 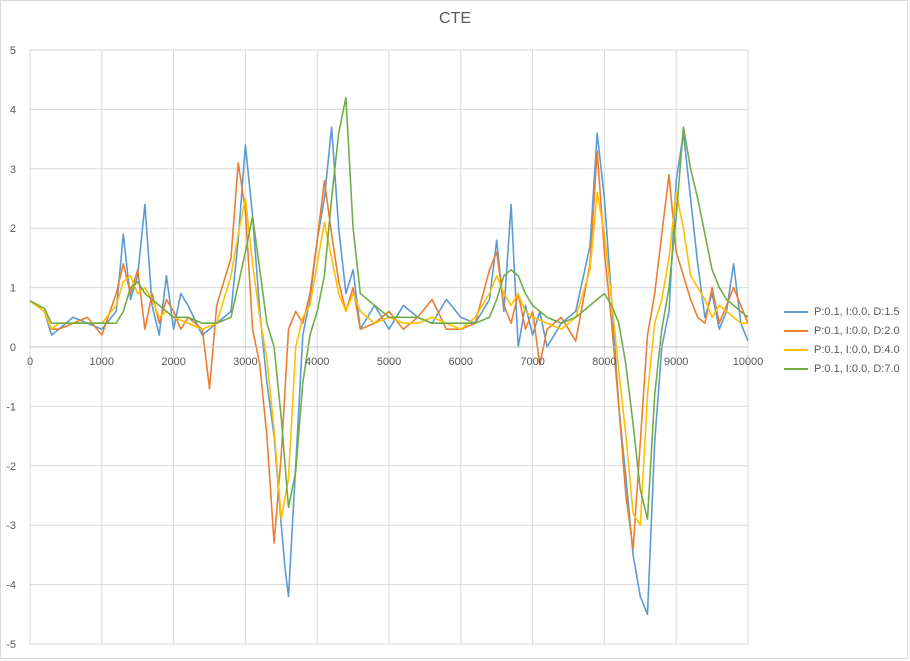 What do you see at coordinates (11, 526) in the screenshot?
I see `y-tick-label: -3` at bounding box center [11, 526].